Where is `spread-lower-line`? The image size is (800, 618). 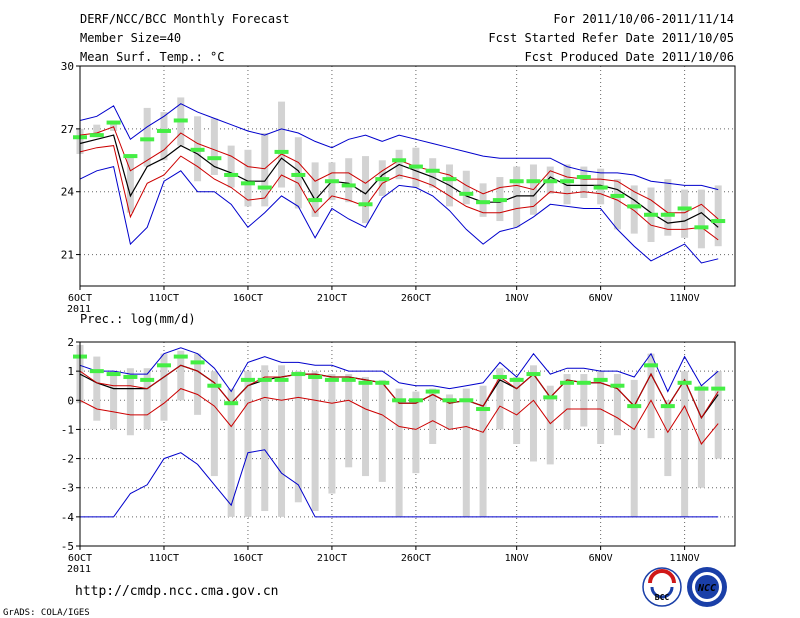 spread-lower-line is located at coordinates (399, 416).